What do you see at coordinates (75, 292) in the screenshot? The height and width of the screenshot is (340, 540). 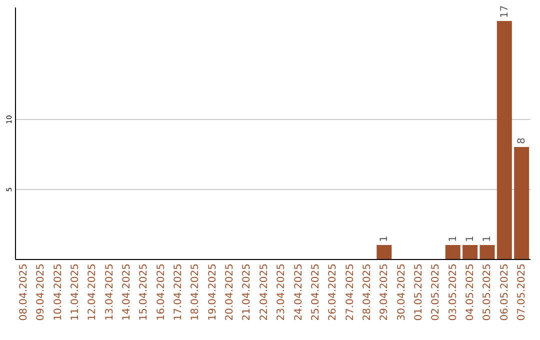 I see `x-tick-label: 11.04.2025` at bounding box center [75, 292].